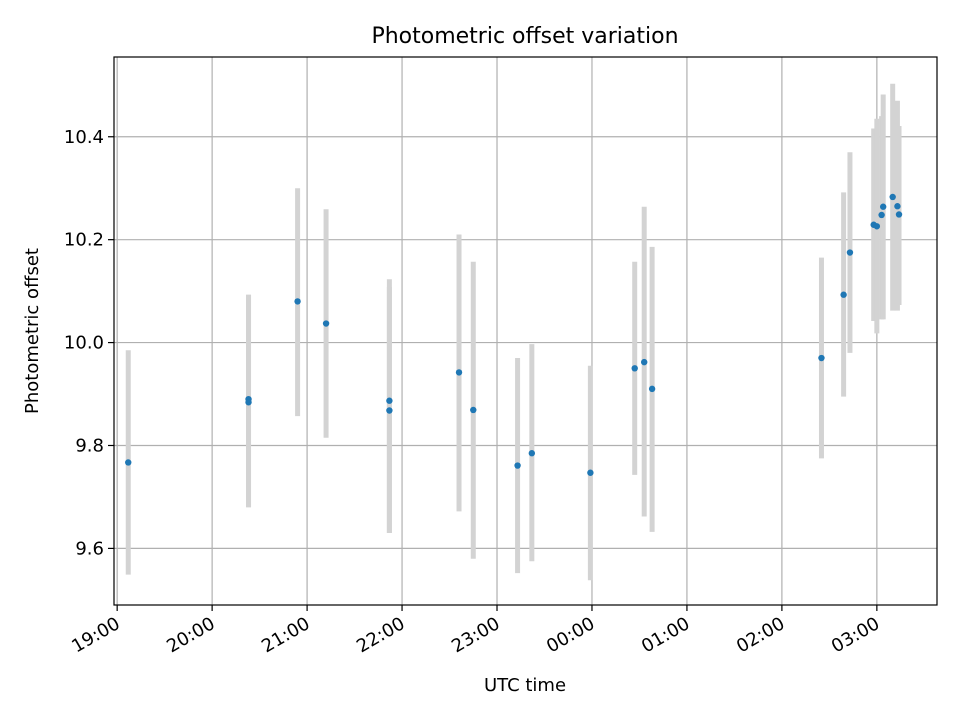  I want to click on y-axis: 9.6 9.8 10.0 10.2 10.4, so click(89, 343).